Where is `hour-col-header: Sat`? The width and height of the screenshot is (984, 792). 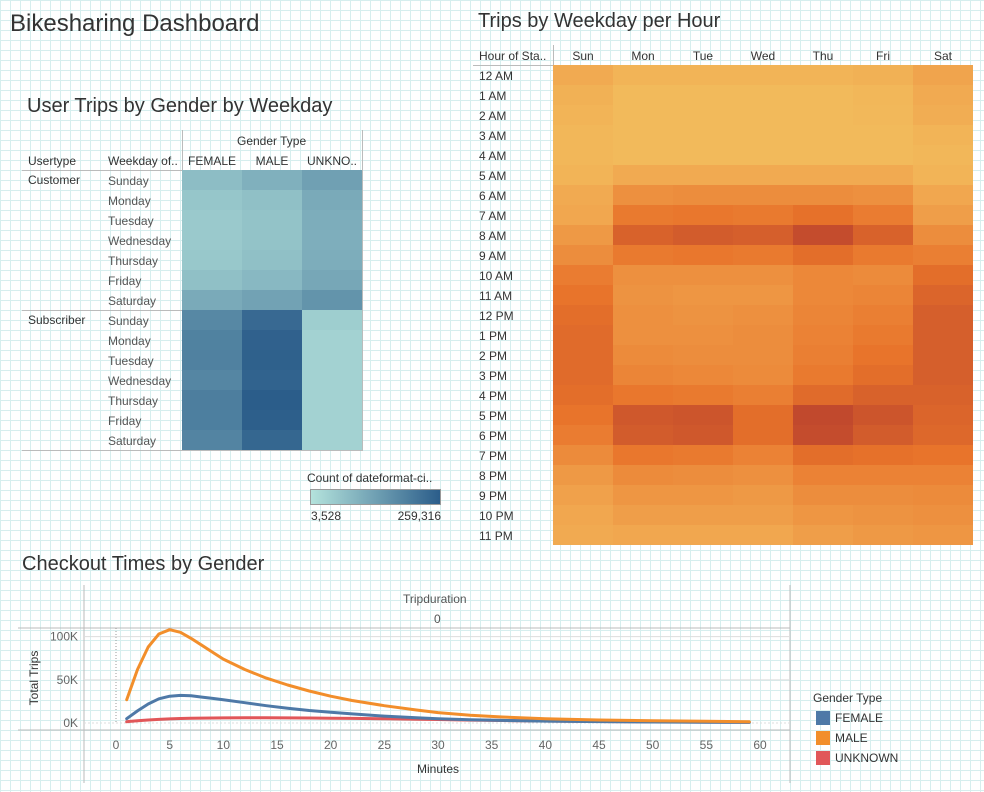 hour-col-header: Sat is located at coordinates (942, 56).